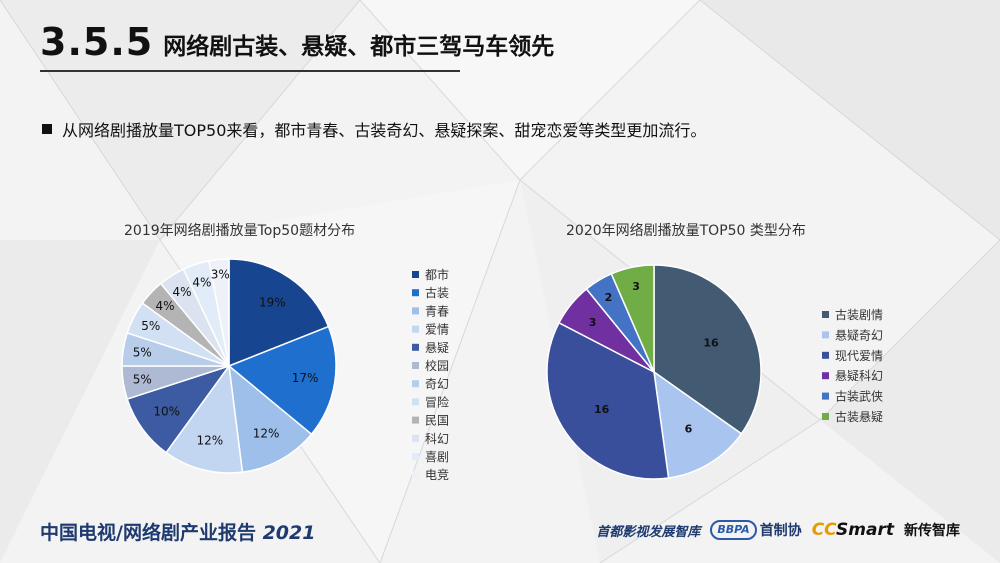 The image size is (1000, 563). What do you see at coordinates (305, 378) in the screenshot?
I see `pie-label-0-1: 17%` at bounding box center [305, 378].